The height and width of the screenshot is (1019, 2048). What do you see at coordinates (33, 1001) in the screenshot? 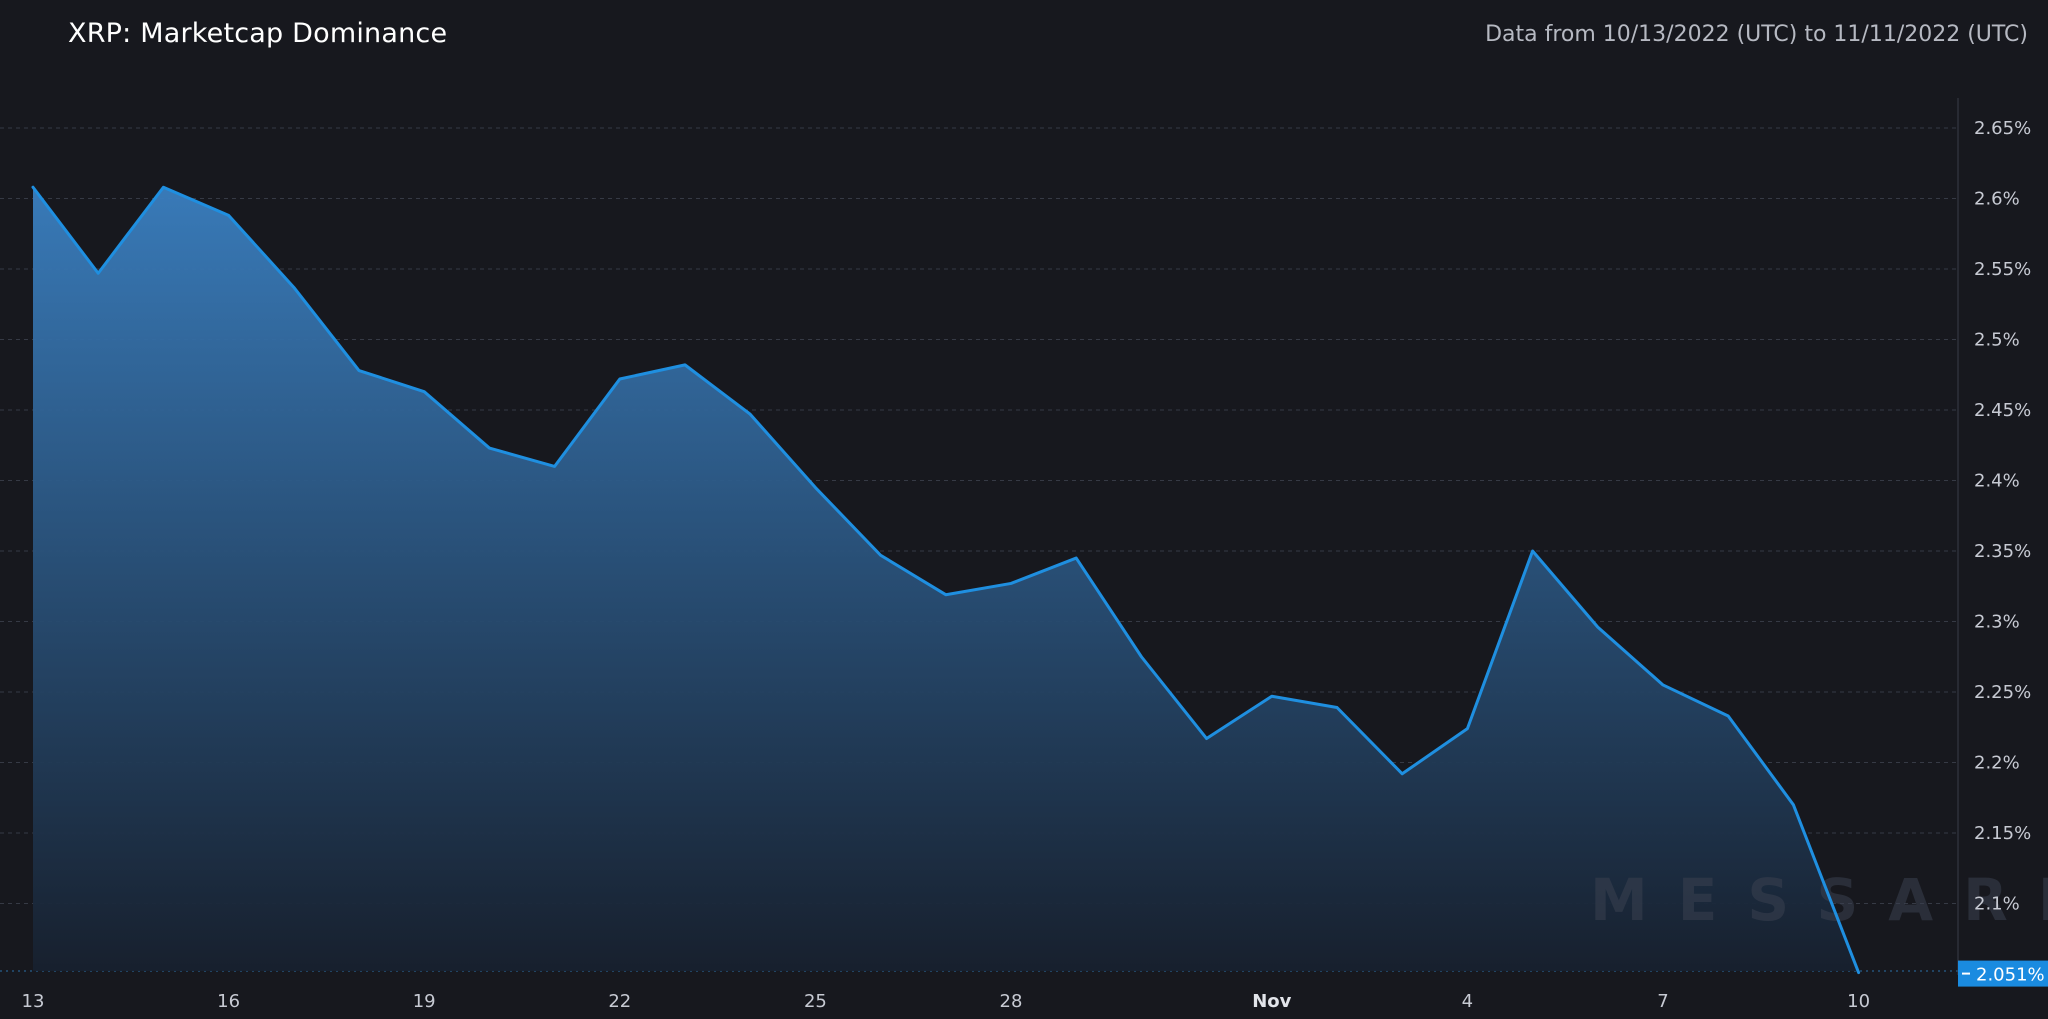
I see `x-tick-label: 13` at bounding box center [33, 1001].